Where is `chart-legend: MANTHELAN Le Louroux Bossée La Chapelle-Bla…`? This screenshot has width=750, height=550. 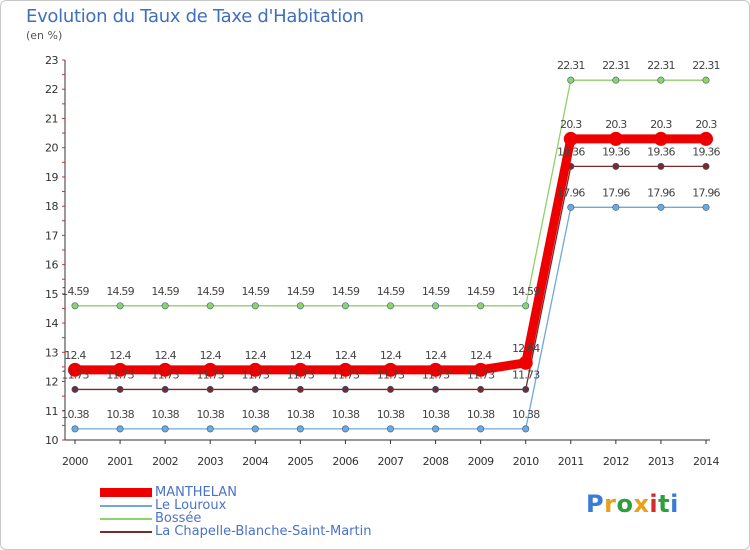 chart-legend: MANTHELAN Le Louroux Bossée La Chapelle-Bla… is located at coordinates (235, 512).